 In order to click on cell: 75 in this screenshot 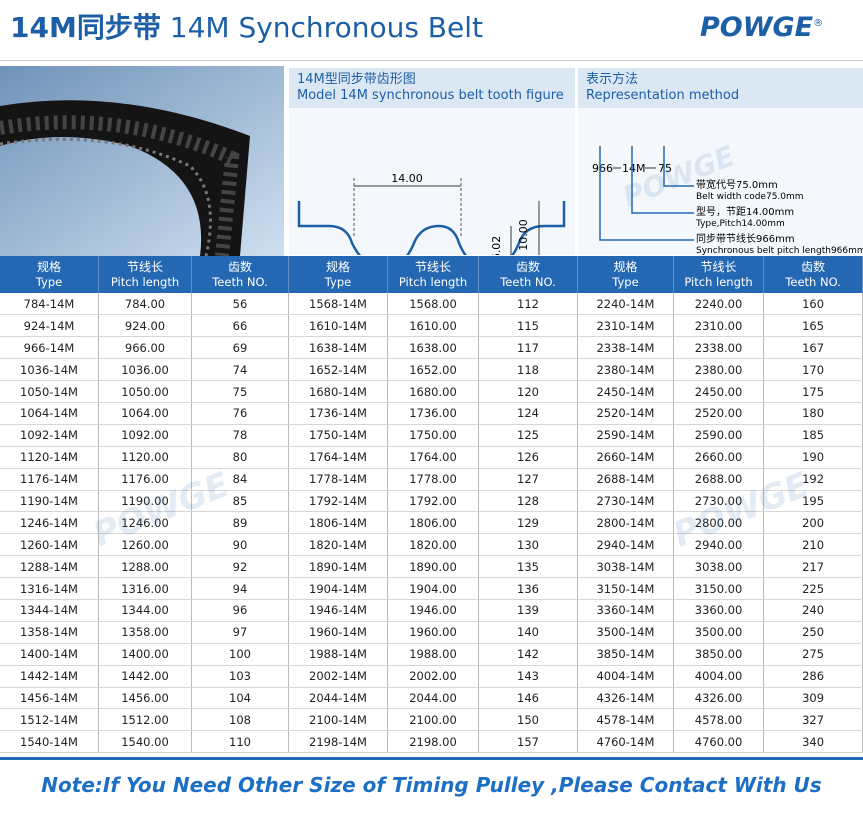, I will do `click(240, 391)`.